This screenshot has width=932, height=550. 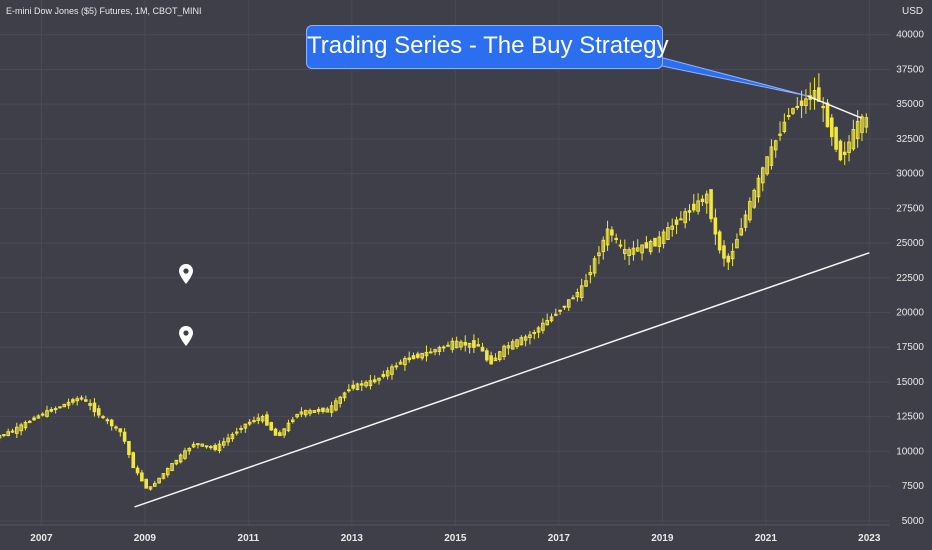 I want to click on y-axis-panel, so click(x=911, y=275).